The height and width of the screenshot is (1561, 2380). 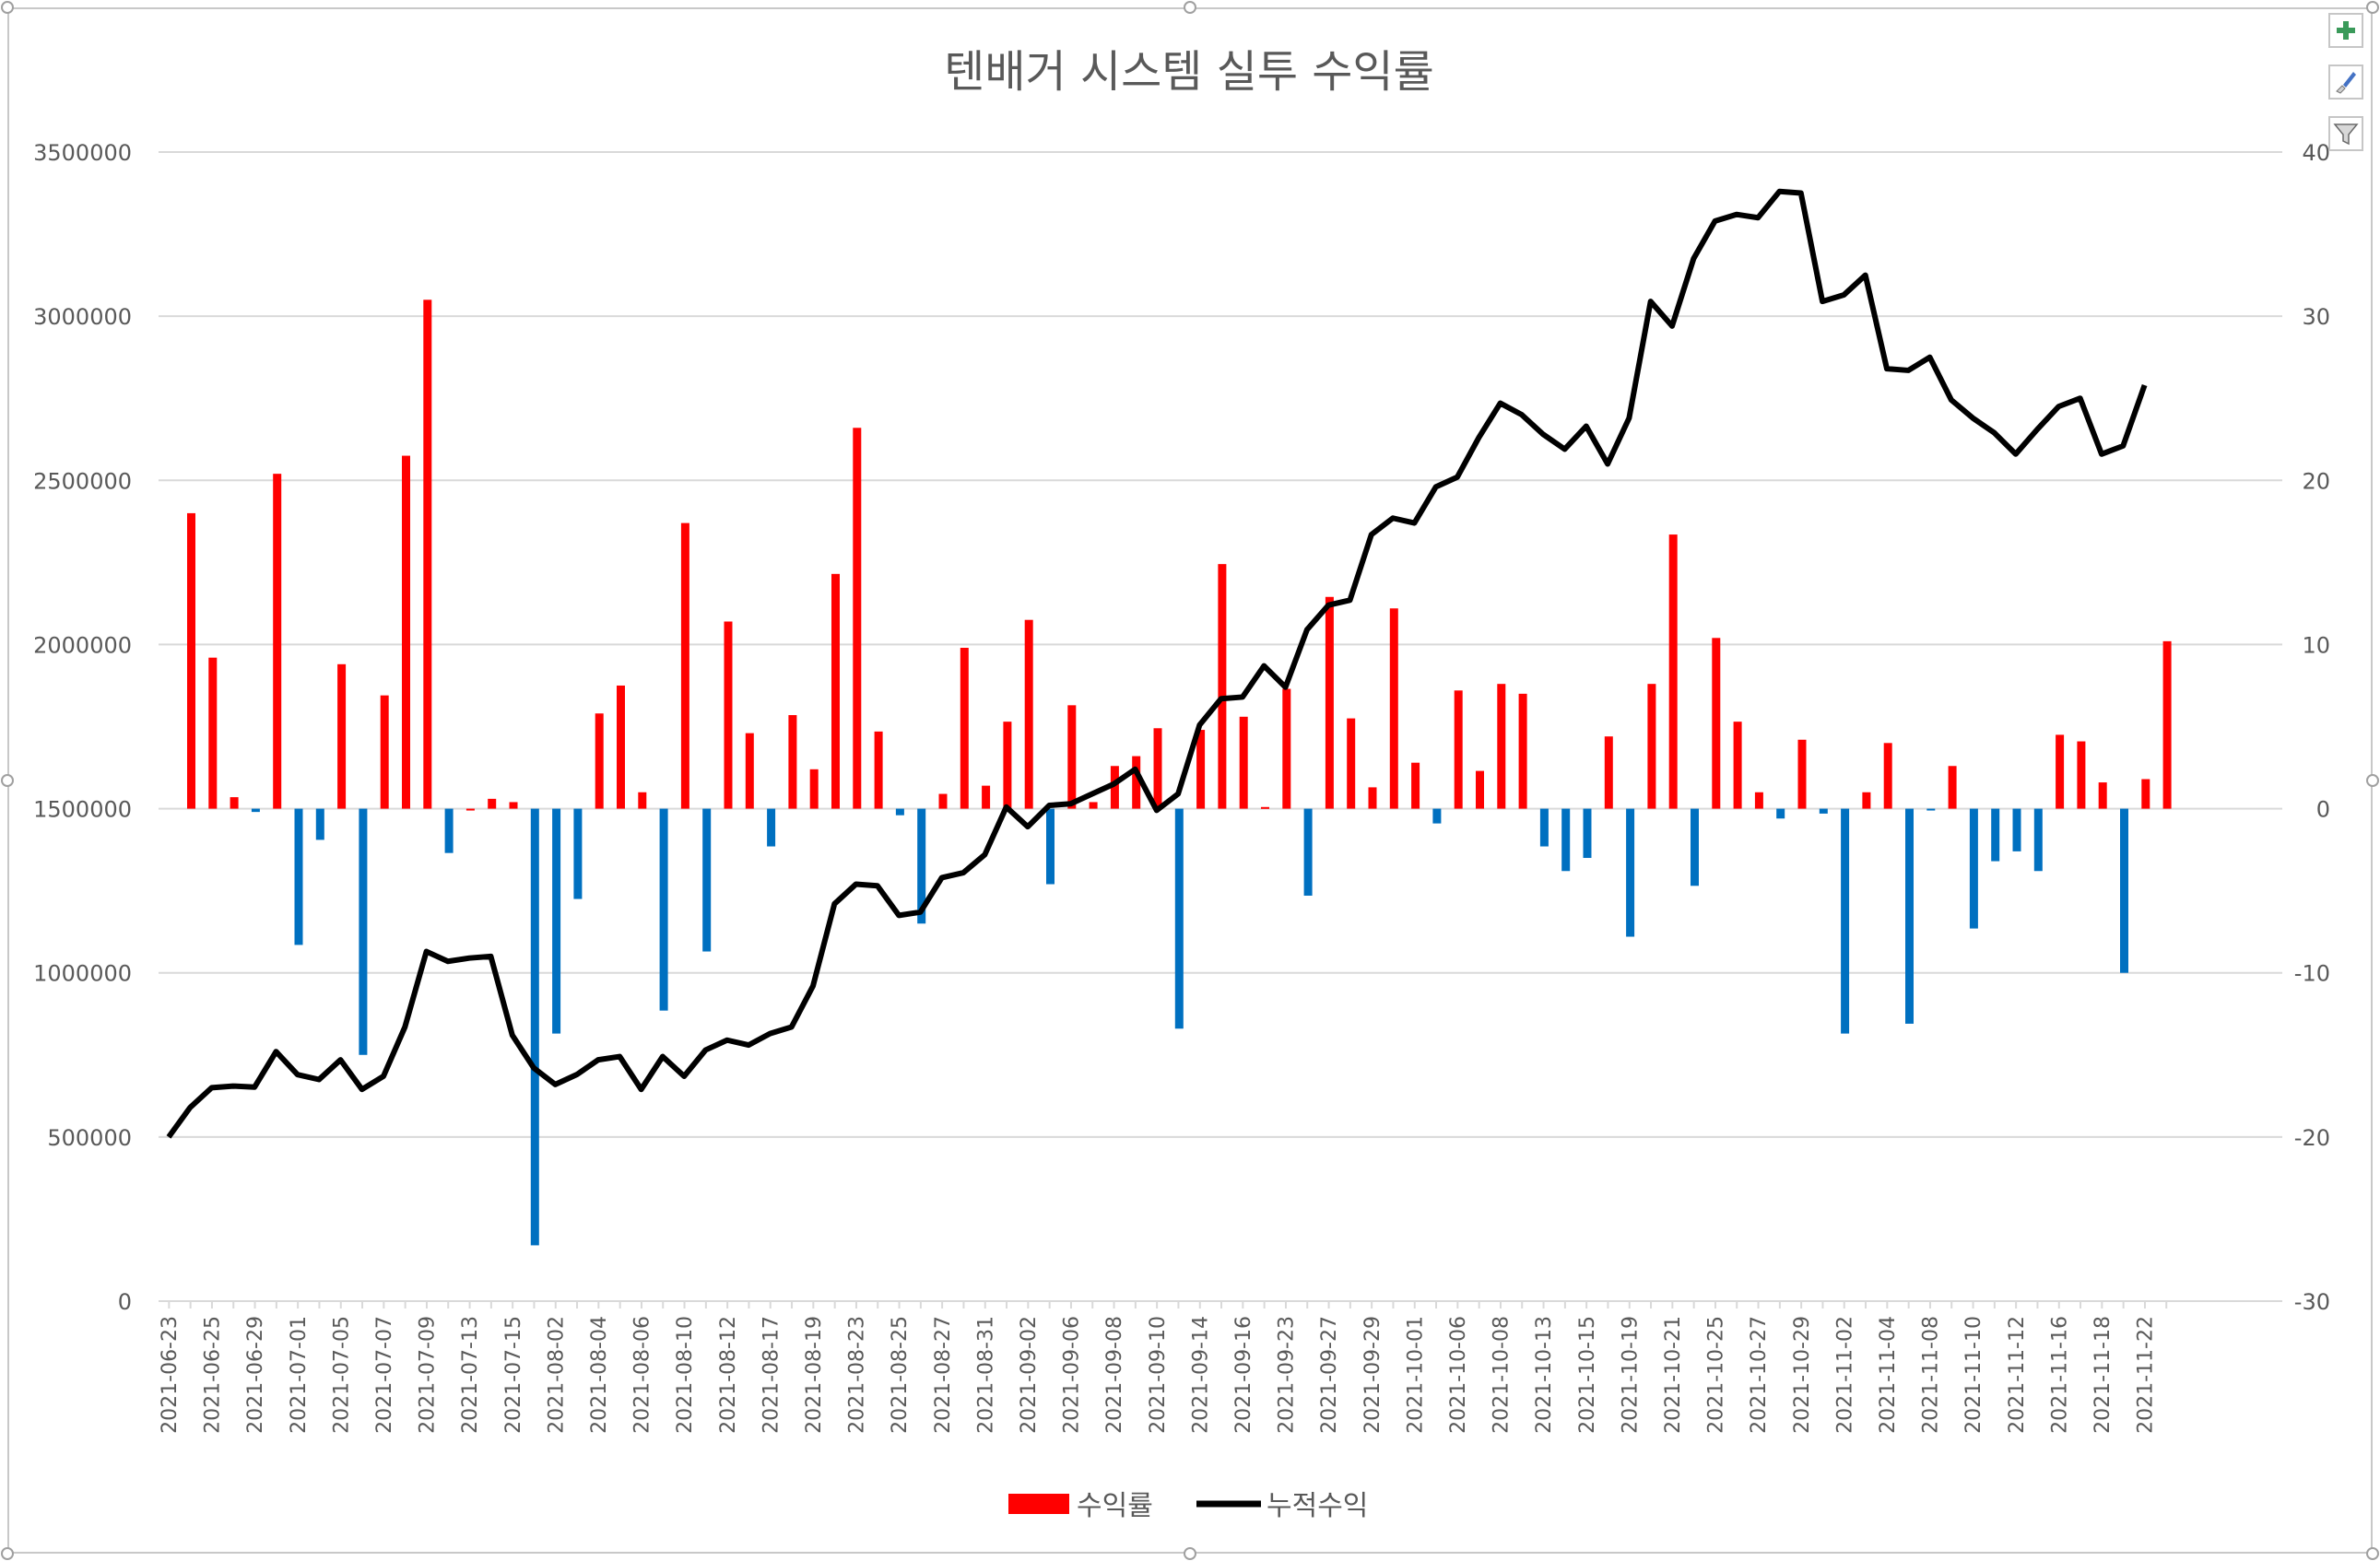 I want to click on resize-handle-middle-left, so click(x=7, y=780).